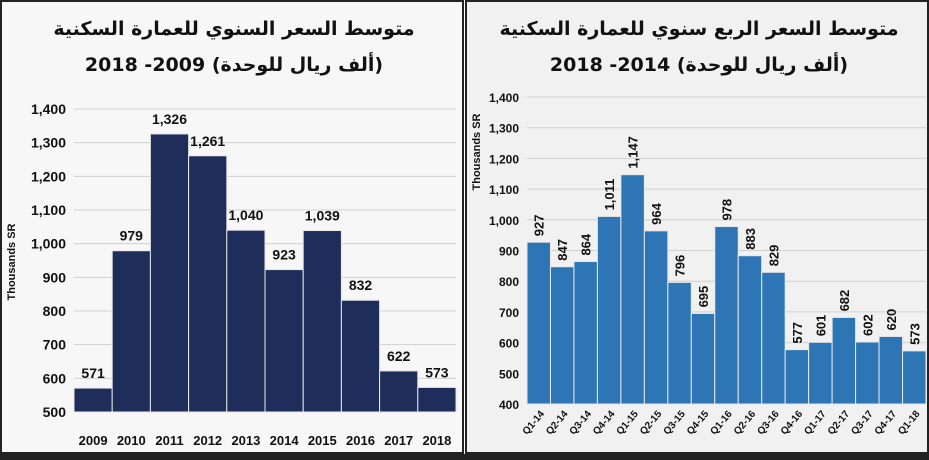  Describe the element at coordinates (285, 440) in the screenshot. I see `x-tick-label: 2014` at that location.